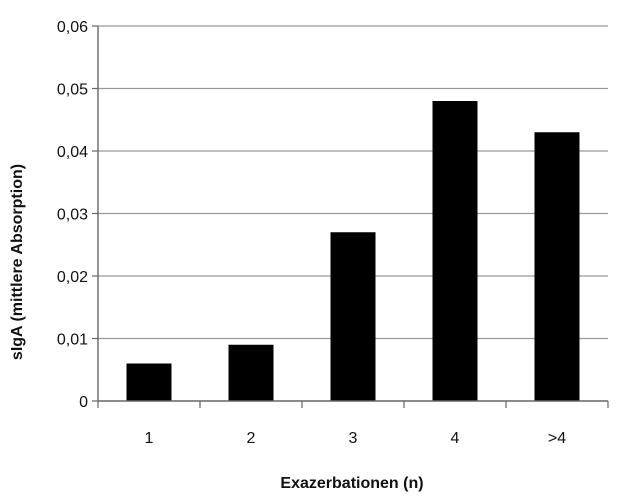  Describe the element at coordinates (72, 340) in the screenshot. I see `y-tick-label: 0,01` at that location.